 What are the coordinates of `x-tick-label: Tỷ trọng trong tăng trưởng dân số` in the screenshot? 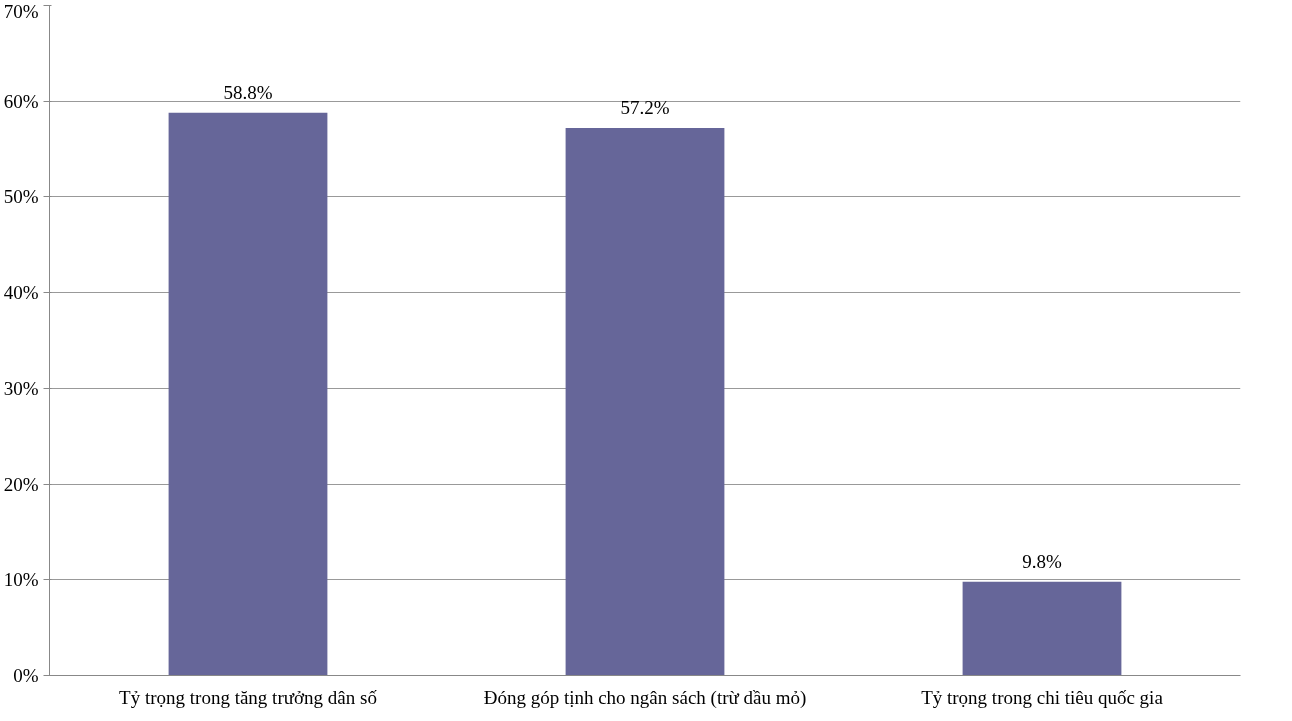 It's located at (248, 697).